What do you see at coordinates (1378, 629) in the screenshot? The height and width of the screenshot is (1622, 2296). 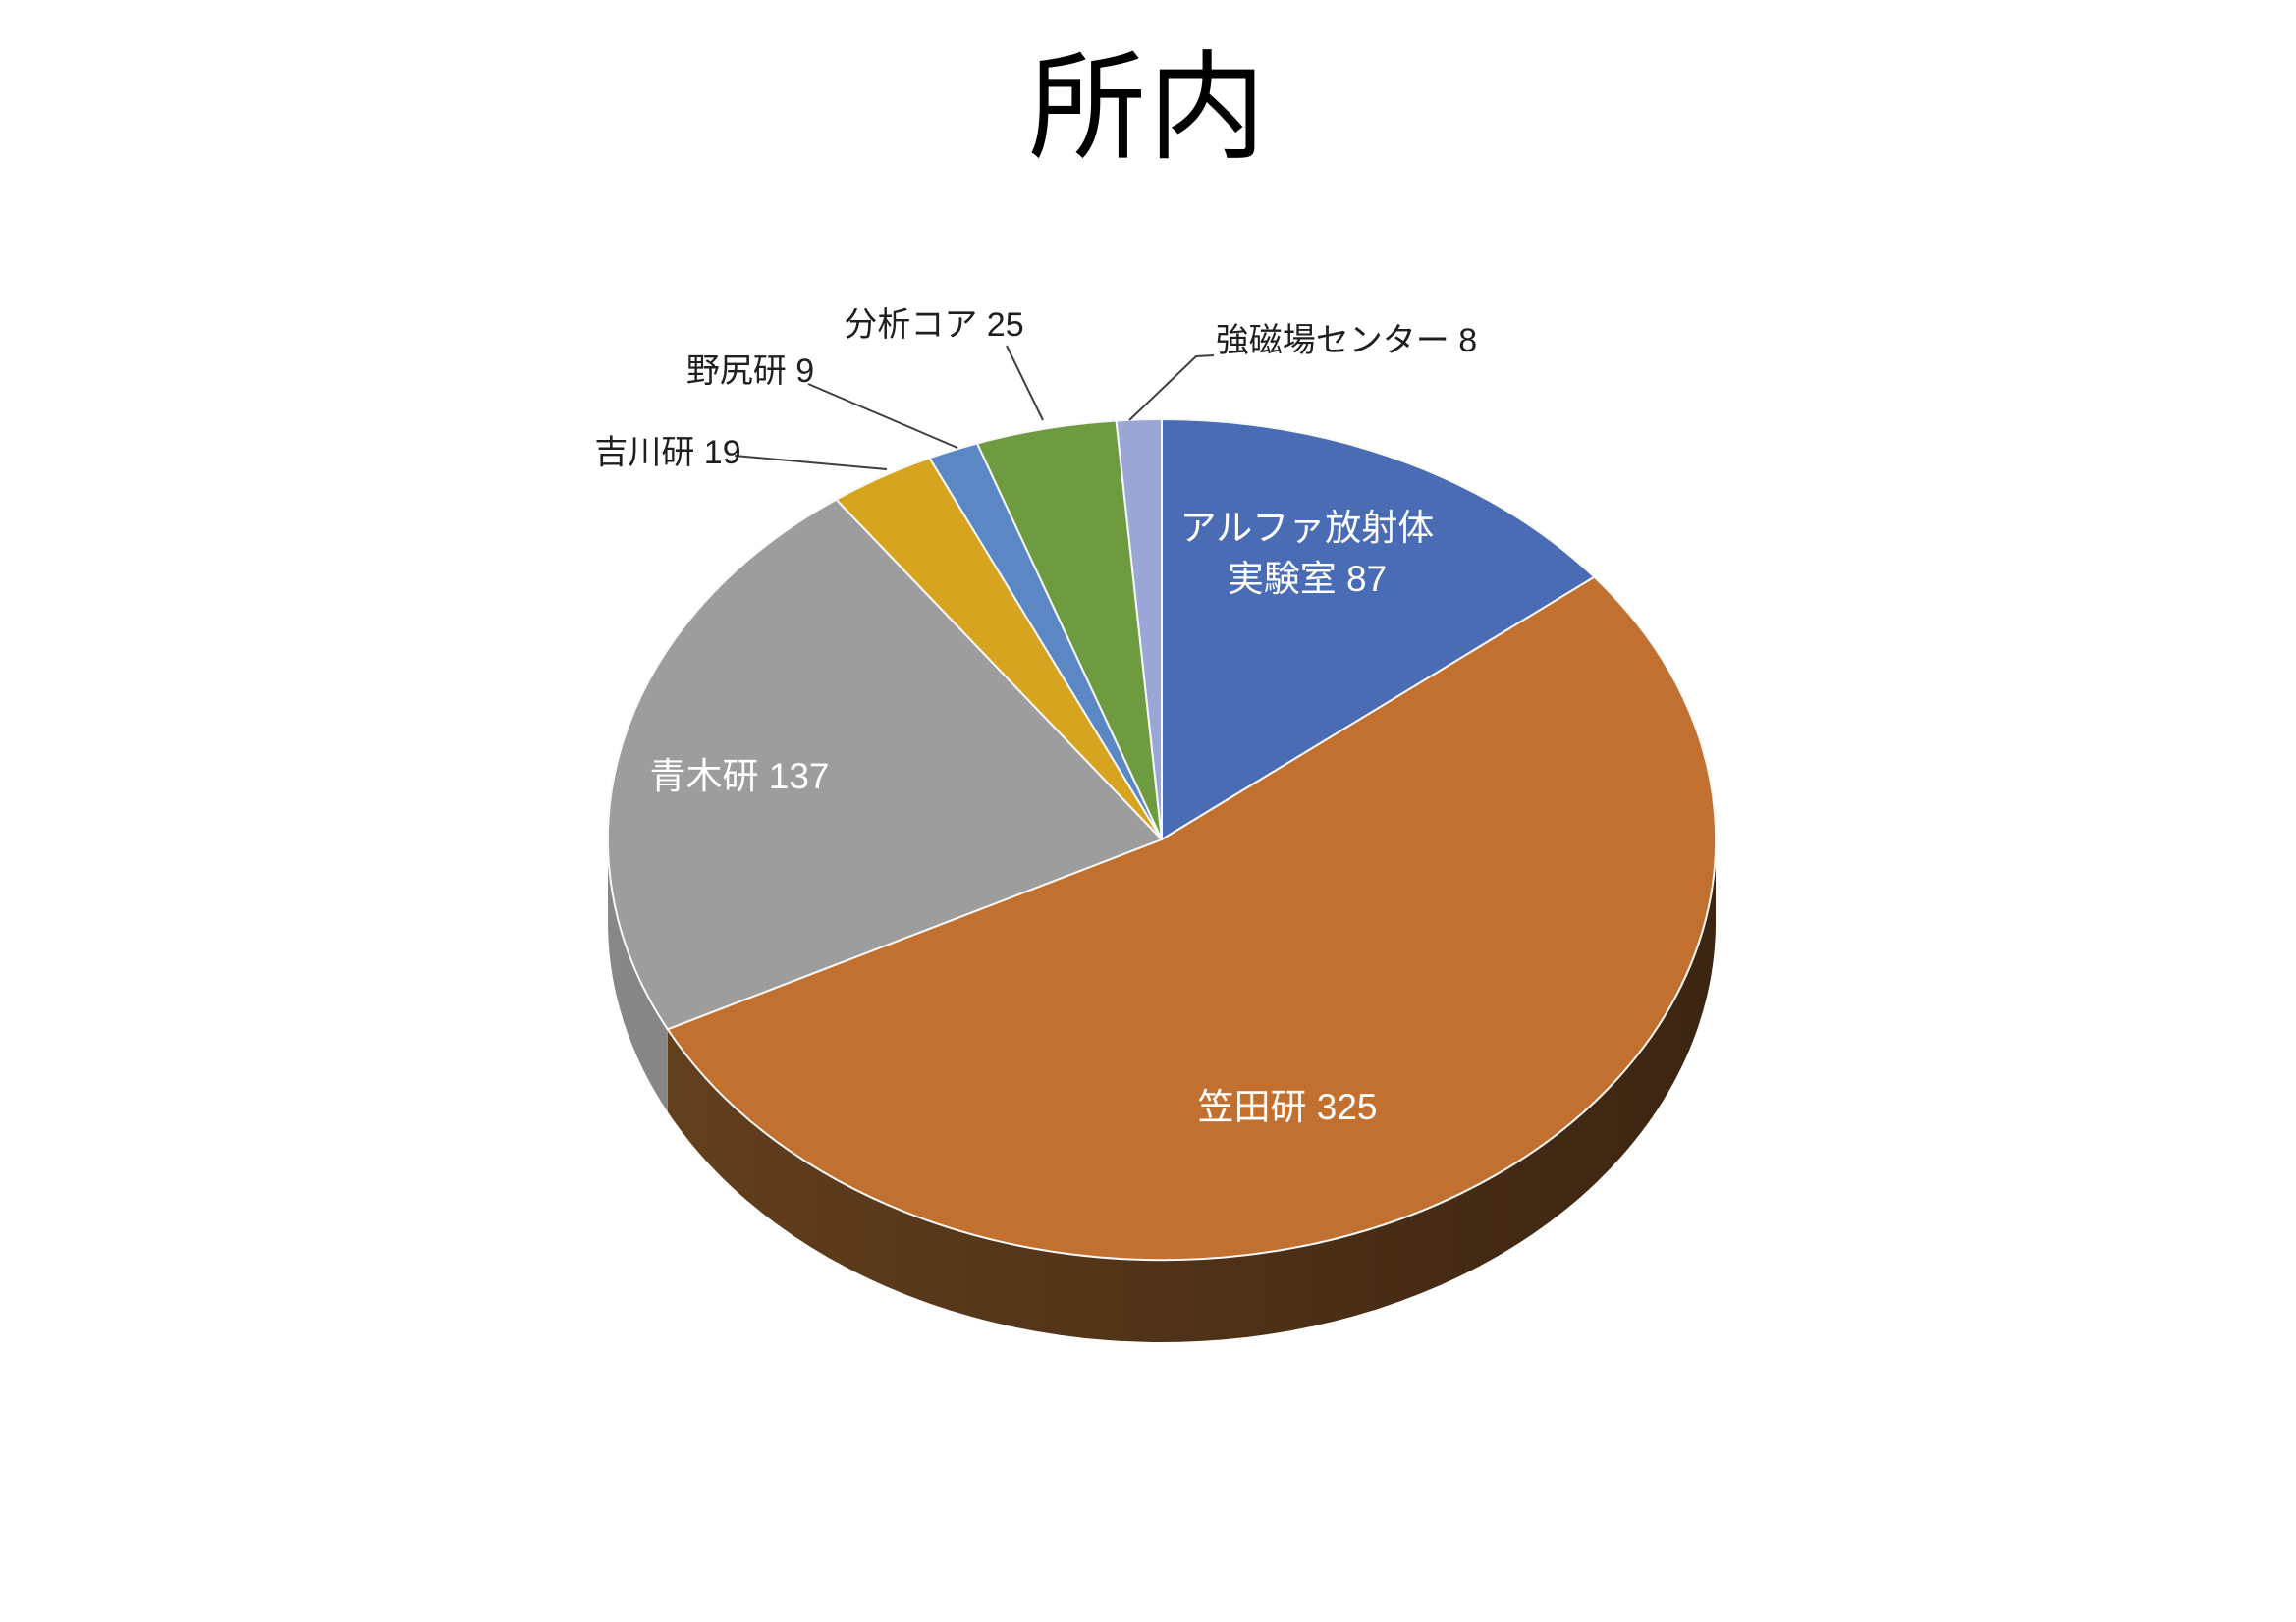 I see `pie-slice-alpha-lab` at bounding box center [1378, 629].